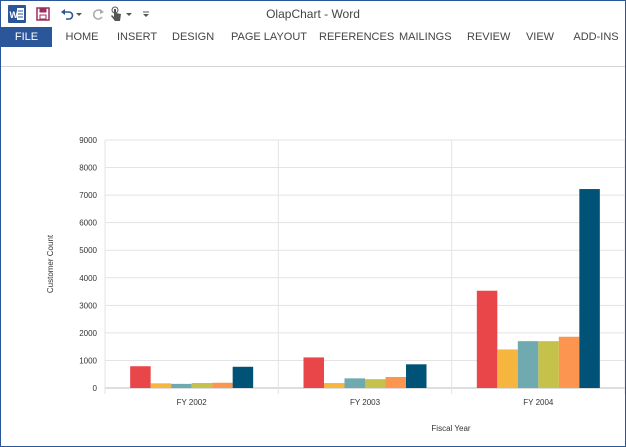 The width and height of the screenshot is (626, 447). Describe the element at coordinates (88, 278) in the screenshot. I see `y-tick-label: 4000` at that location.